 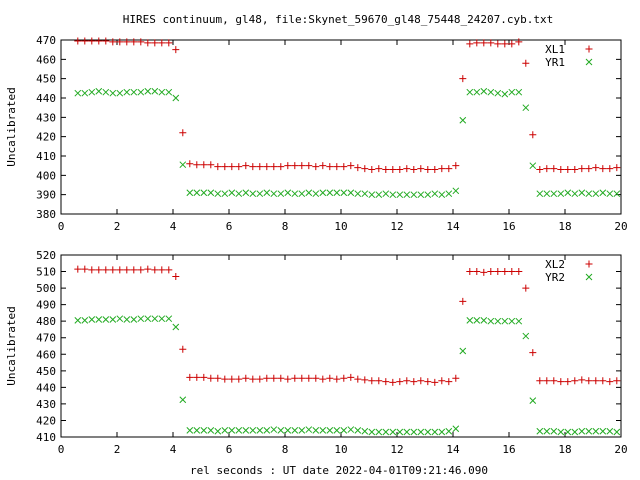 What do you see at coordinates (46, 117) in the screenshot?
I see `y-tick-label: 430` at bounding box center [46, 117].